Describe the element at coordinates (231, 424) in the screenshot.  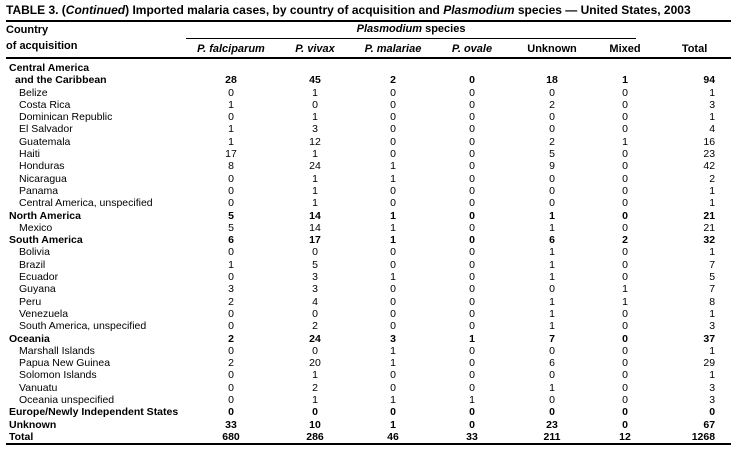
I see `cell-value: 33` at that location.